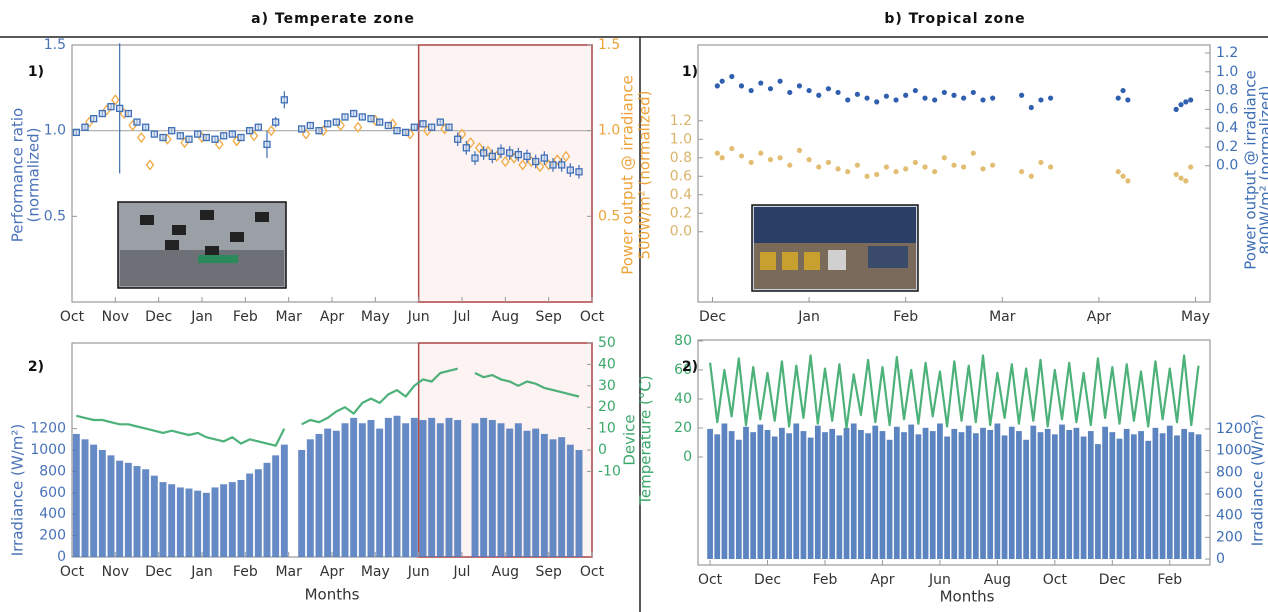  What do you see at coordinates (288, 572) in the screenshot?
I see `x-tick-label: Mar` at bounding box center [288, 572].